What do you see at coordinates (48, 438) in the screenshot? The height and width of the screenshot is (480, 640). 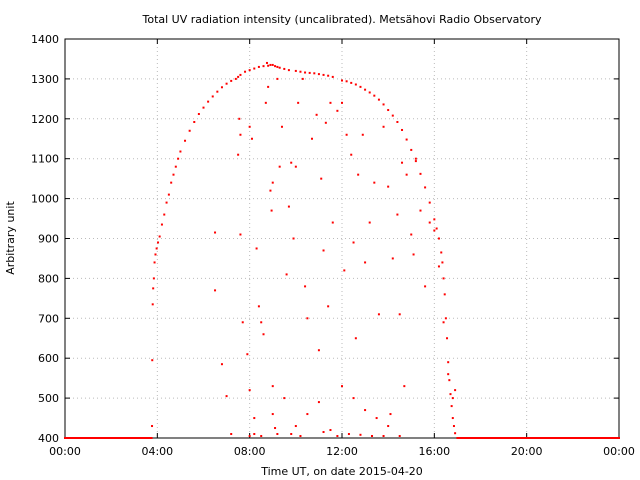 I see `y-tick-label: 400` at bounding box center [48, 438].